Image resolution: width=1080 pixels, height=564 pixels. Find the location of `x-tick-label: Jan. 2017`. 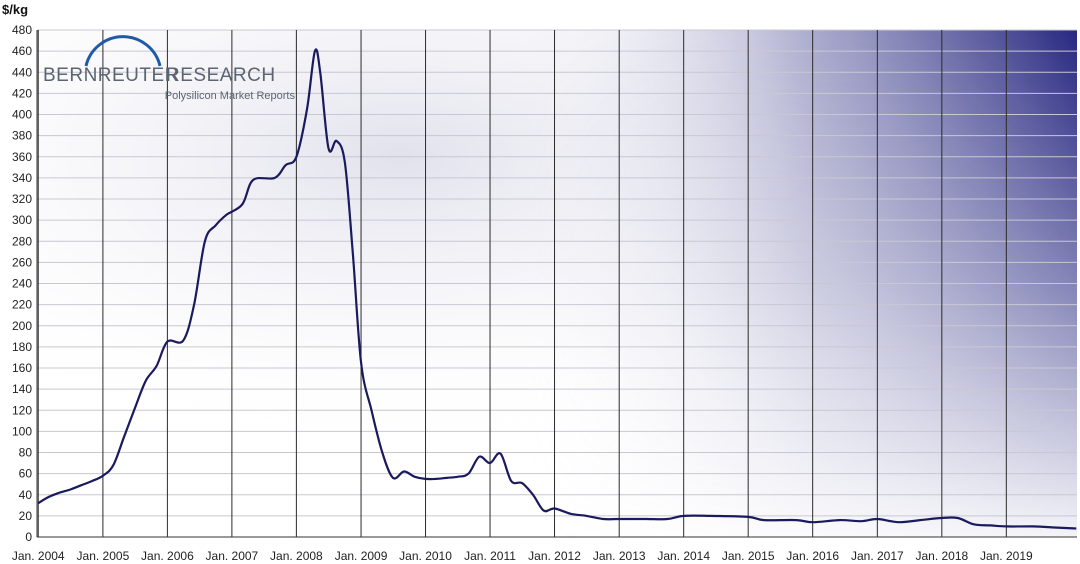

x-tick-label: Jan. 2017 is located at coordinates (877, 556).